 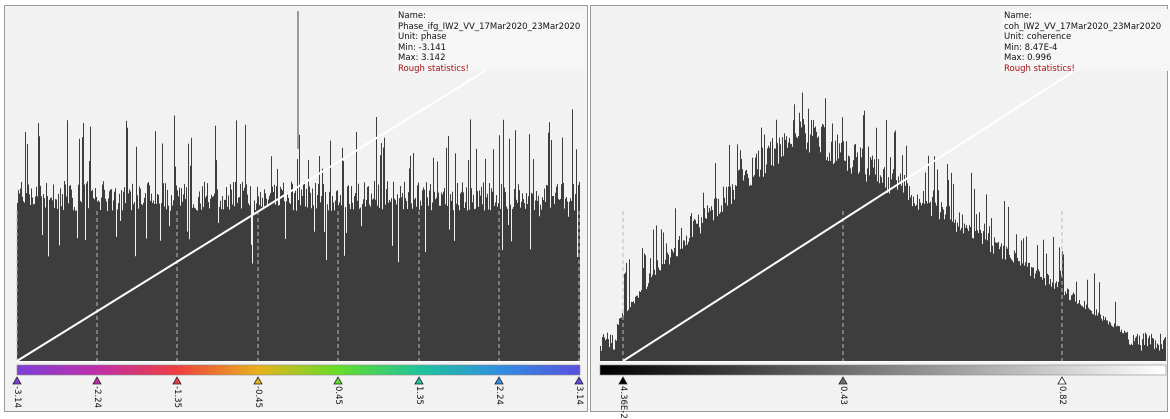 What do you see at coordinates (298, 370) in the screenshot?
I see `color-gradient-bar` at bounding box center [298, 370].